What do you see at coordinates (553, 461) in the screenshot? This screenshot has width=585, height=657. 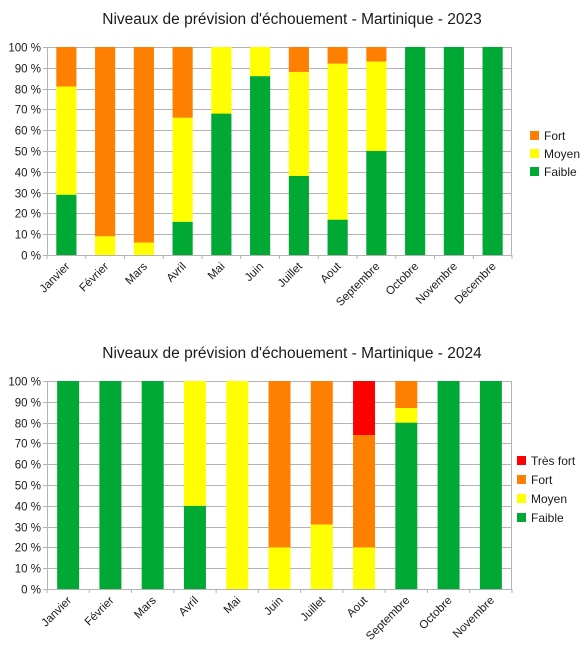 I see `legend-label: Très fort` at bounding box center [553, 461].